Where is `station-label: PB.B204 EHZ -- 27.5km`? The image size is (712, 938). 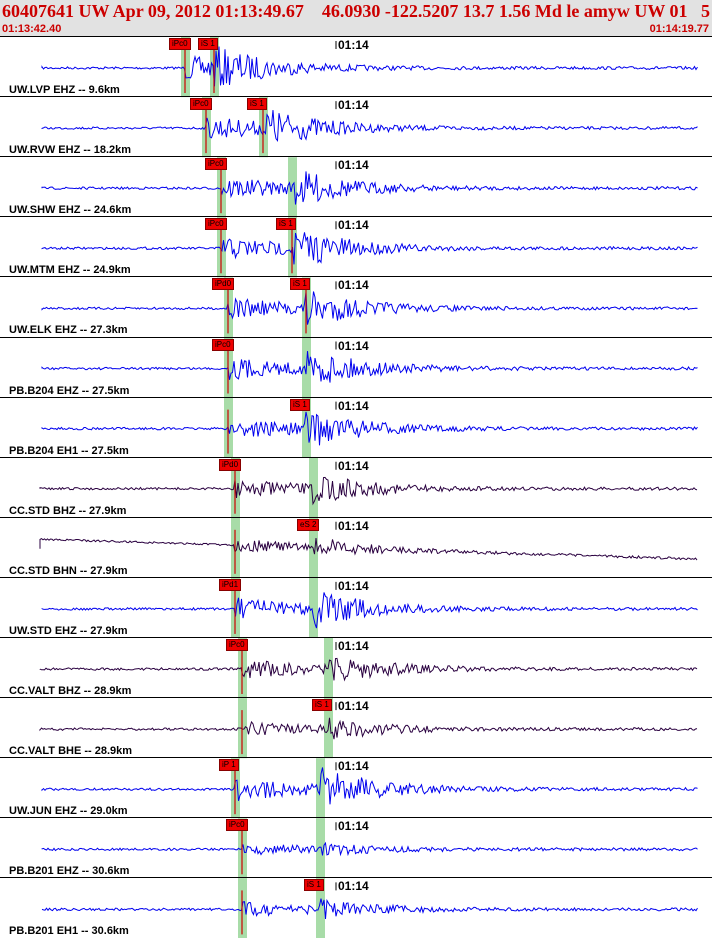 station-label: PB.B204 EHZ -- 27.5km is located at coordinates (69, 390).